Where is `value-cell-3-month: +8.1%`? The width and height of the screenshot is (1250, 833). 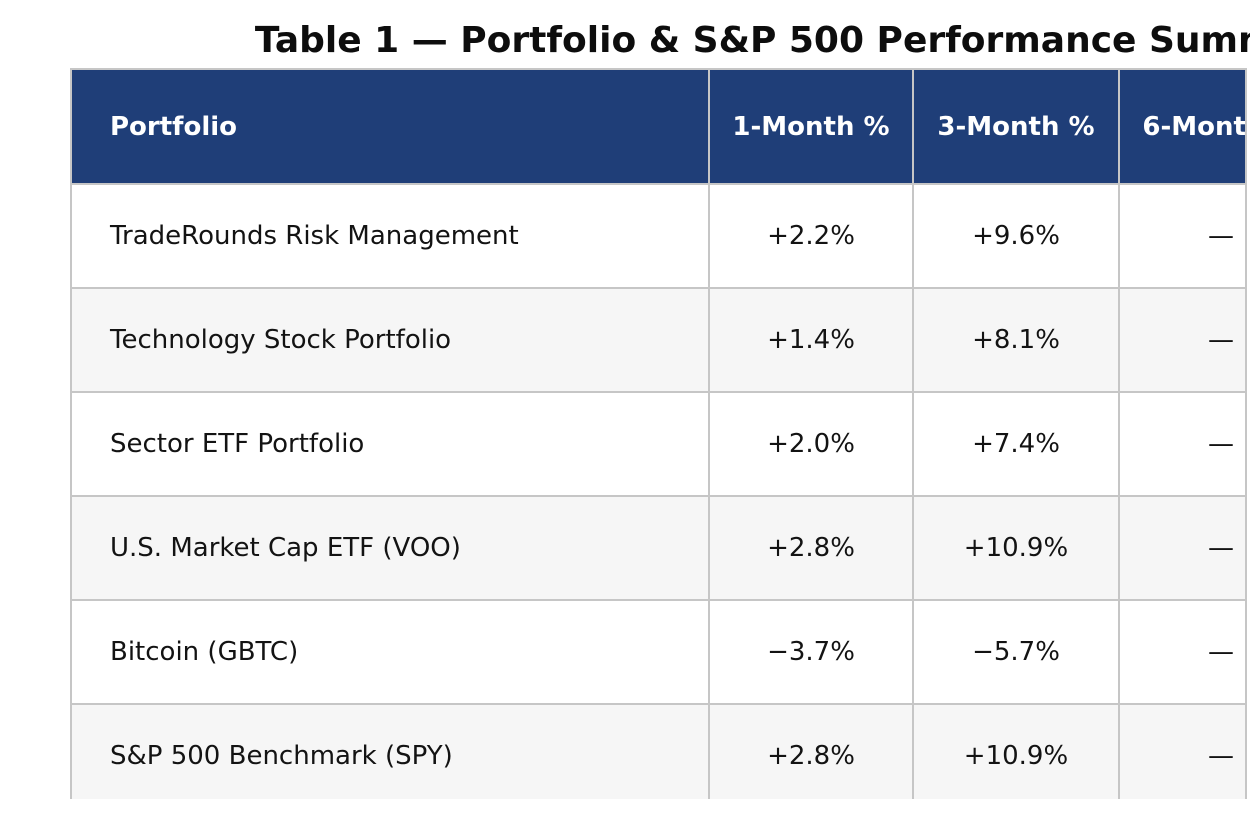 value-cell-3-month: +8.1% is located at coordinates (1016, 340).